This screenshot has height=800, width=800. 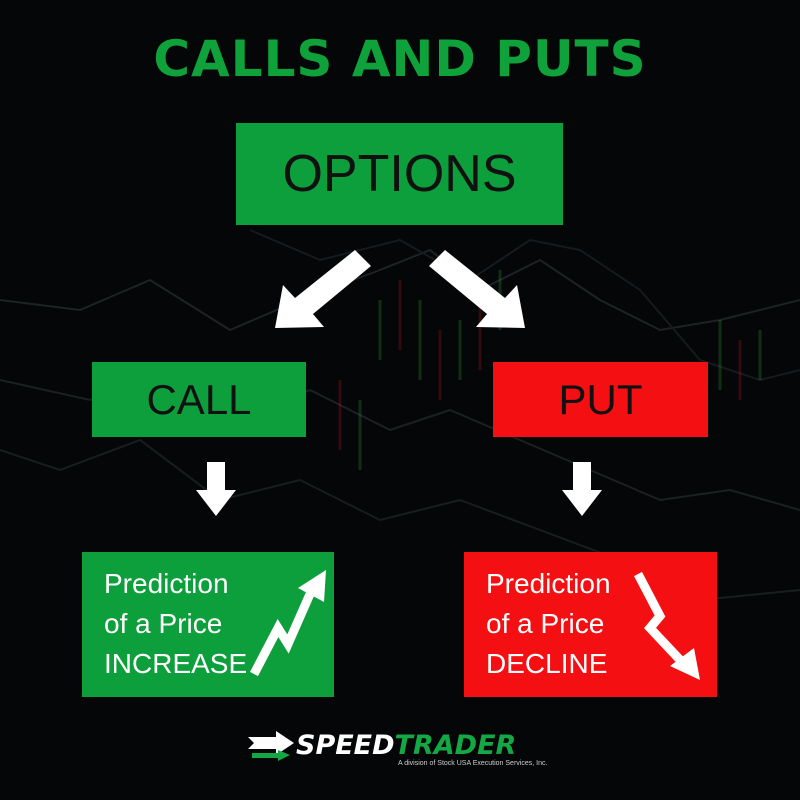 I want to click on logo-speed-text: SPEED, so click(x=345, y=745).